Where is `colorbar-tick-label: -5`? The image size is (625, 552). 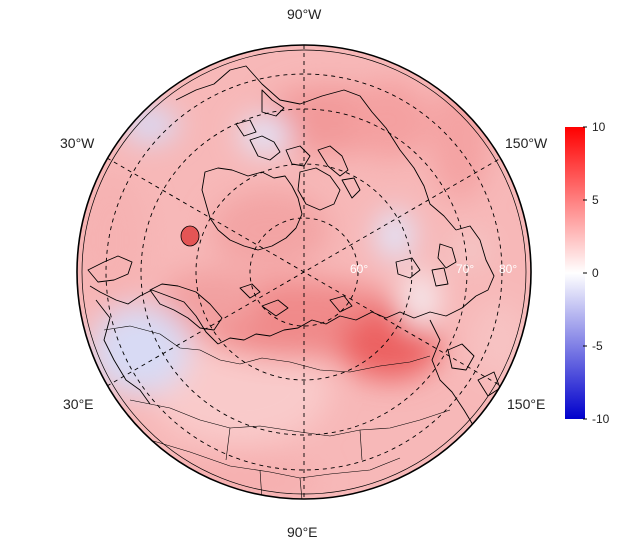
colorbar-tick-label: -5 is located at coordinates (597, 346).